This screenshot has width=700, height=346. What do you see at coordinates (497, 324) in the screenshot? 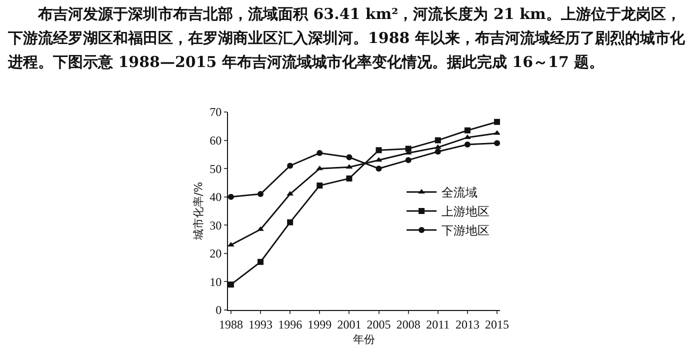
I see `x-tick-label: 2015` at bounding box center [497, 324].